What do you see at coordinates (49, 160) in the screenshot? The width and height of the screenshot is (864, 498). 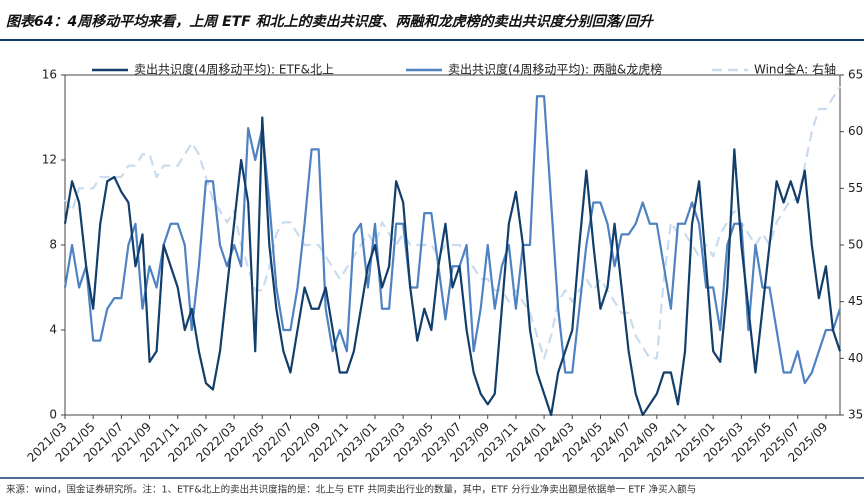 I see `y-tick-label: 12` at bounding box center [49, 160].